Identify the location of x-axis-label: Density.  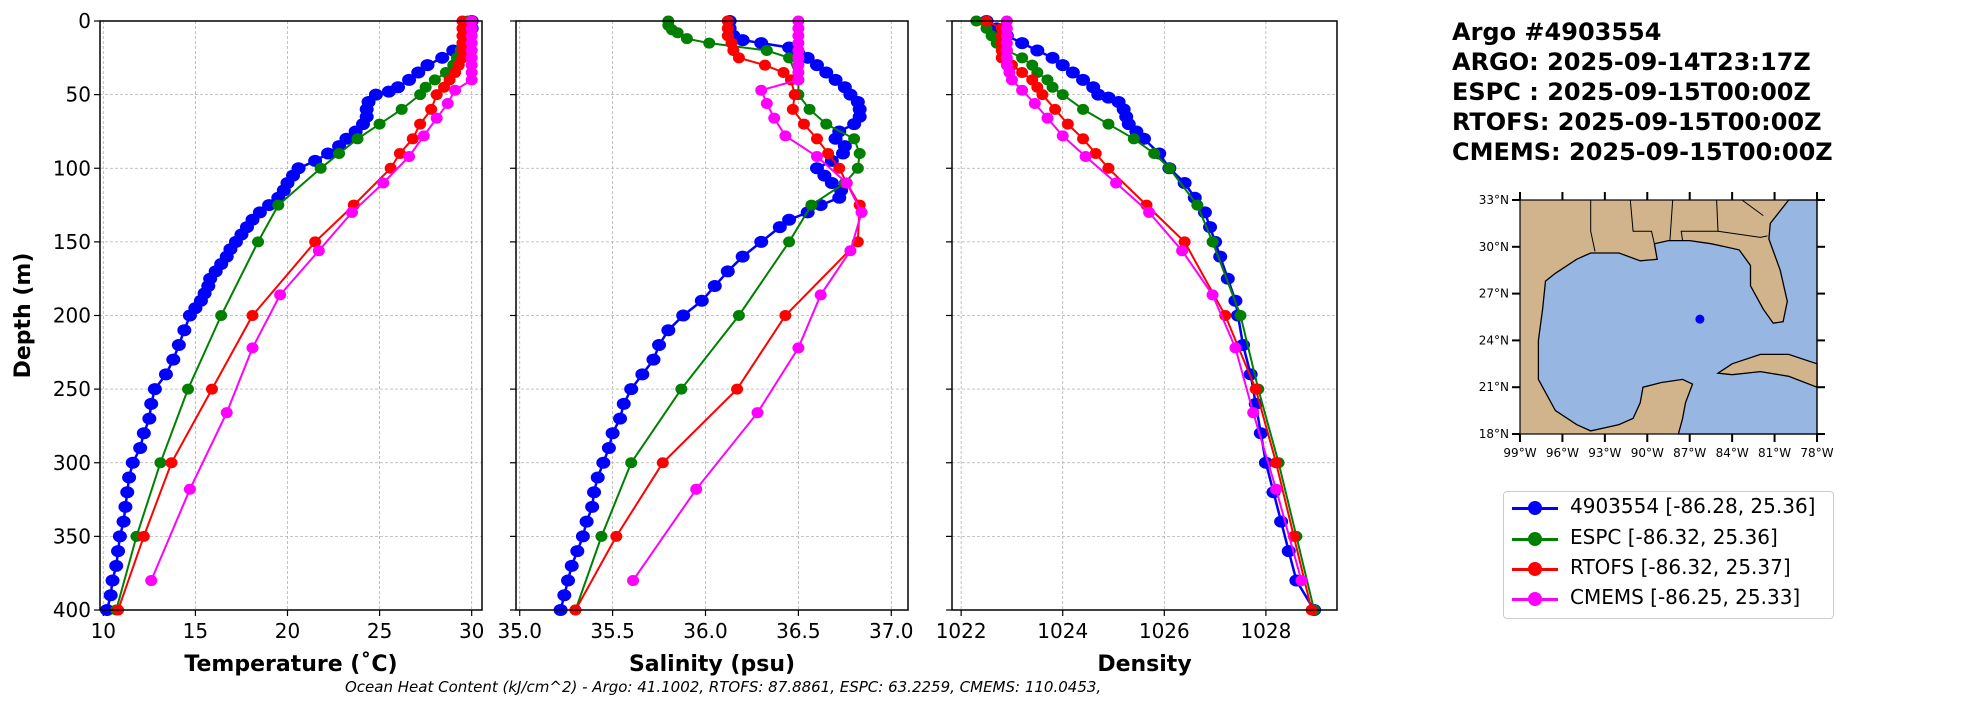
(1144, 664).